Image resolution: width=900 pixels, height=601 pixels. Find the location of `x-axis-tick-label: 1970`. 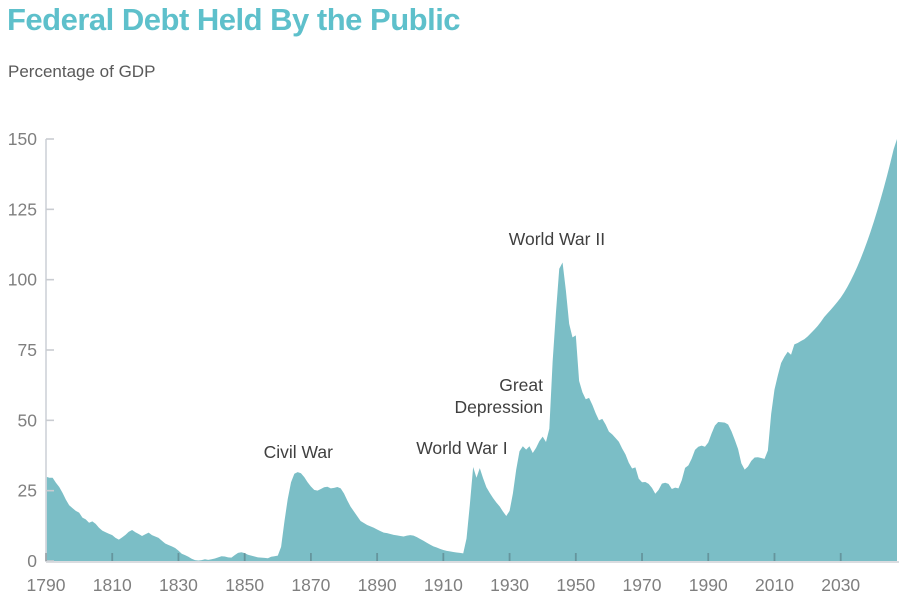

x-axis-tick-label: 1970 is located at coordinates (642, 585).